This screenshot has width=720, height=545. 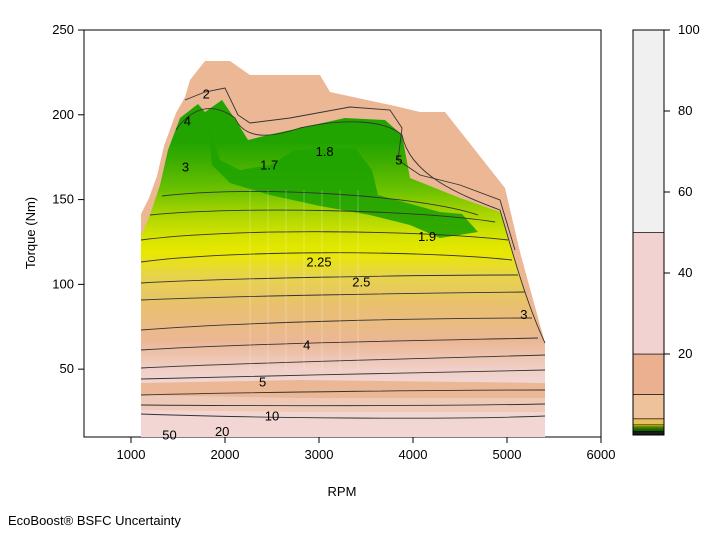 I want to click on y-axis: 50 100 150 200 250, so click(x=68, y=199).